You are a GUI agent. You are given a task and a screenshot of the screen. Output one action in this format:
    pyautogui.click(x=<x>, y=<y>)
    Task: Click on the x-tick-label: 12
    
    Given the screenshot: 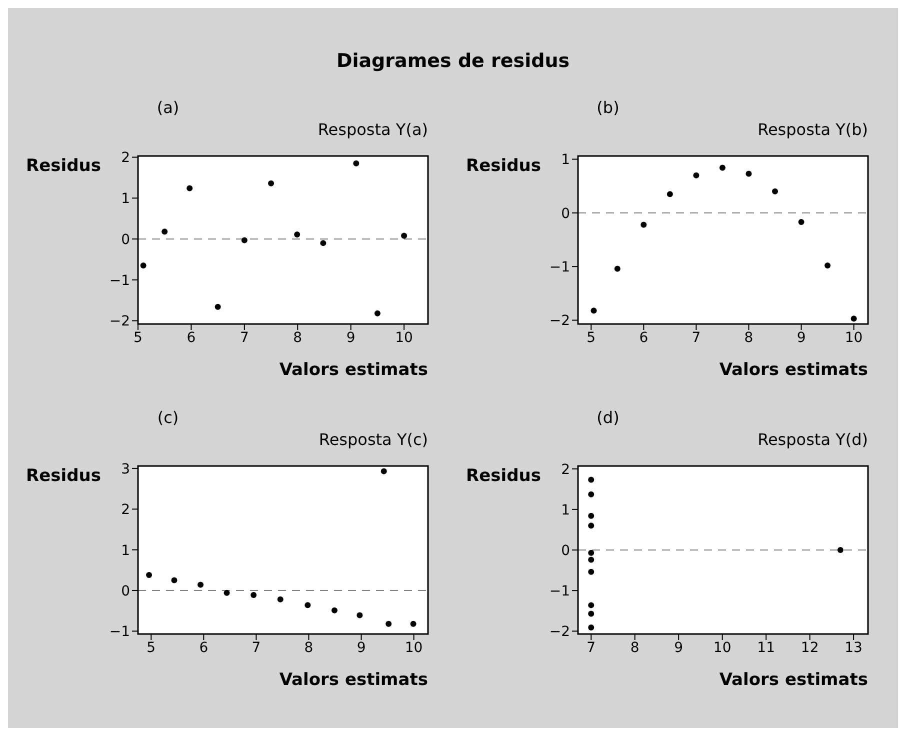 What is the action you would take?
    pyautogui.click(x=809, y=648)
    